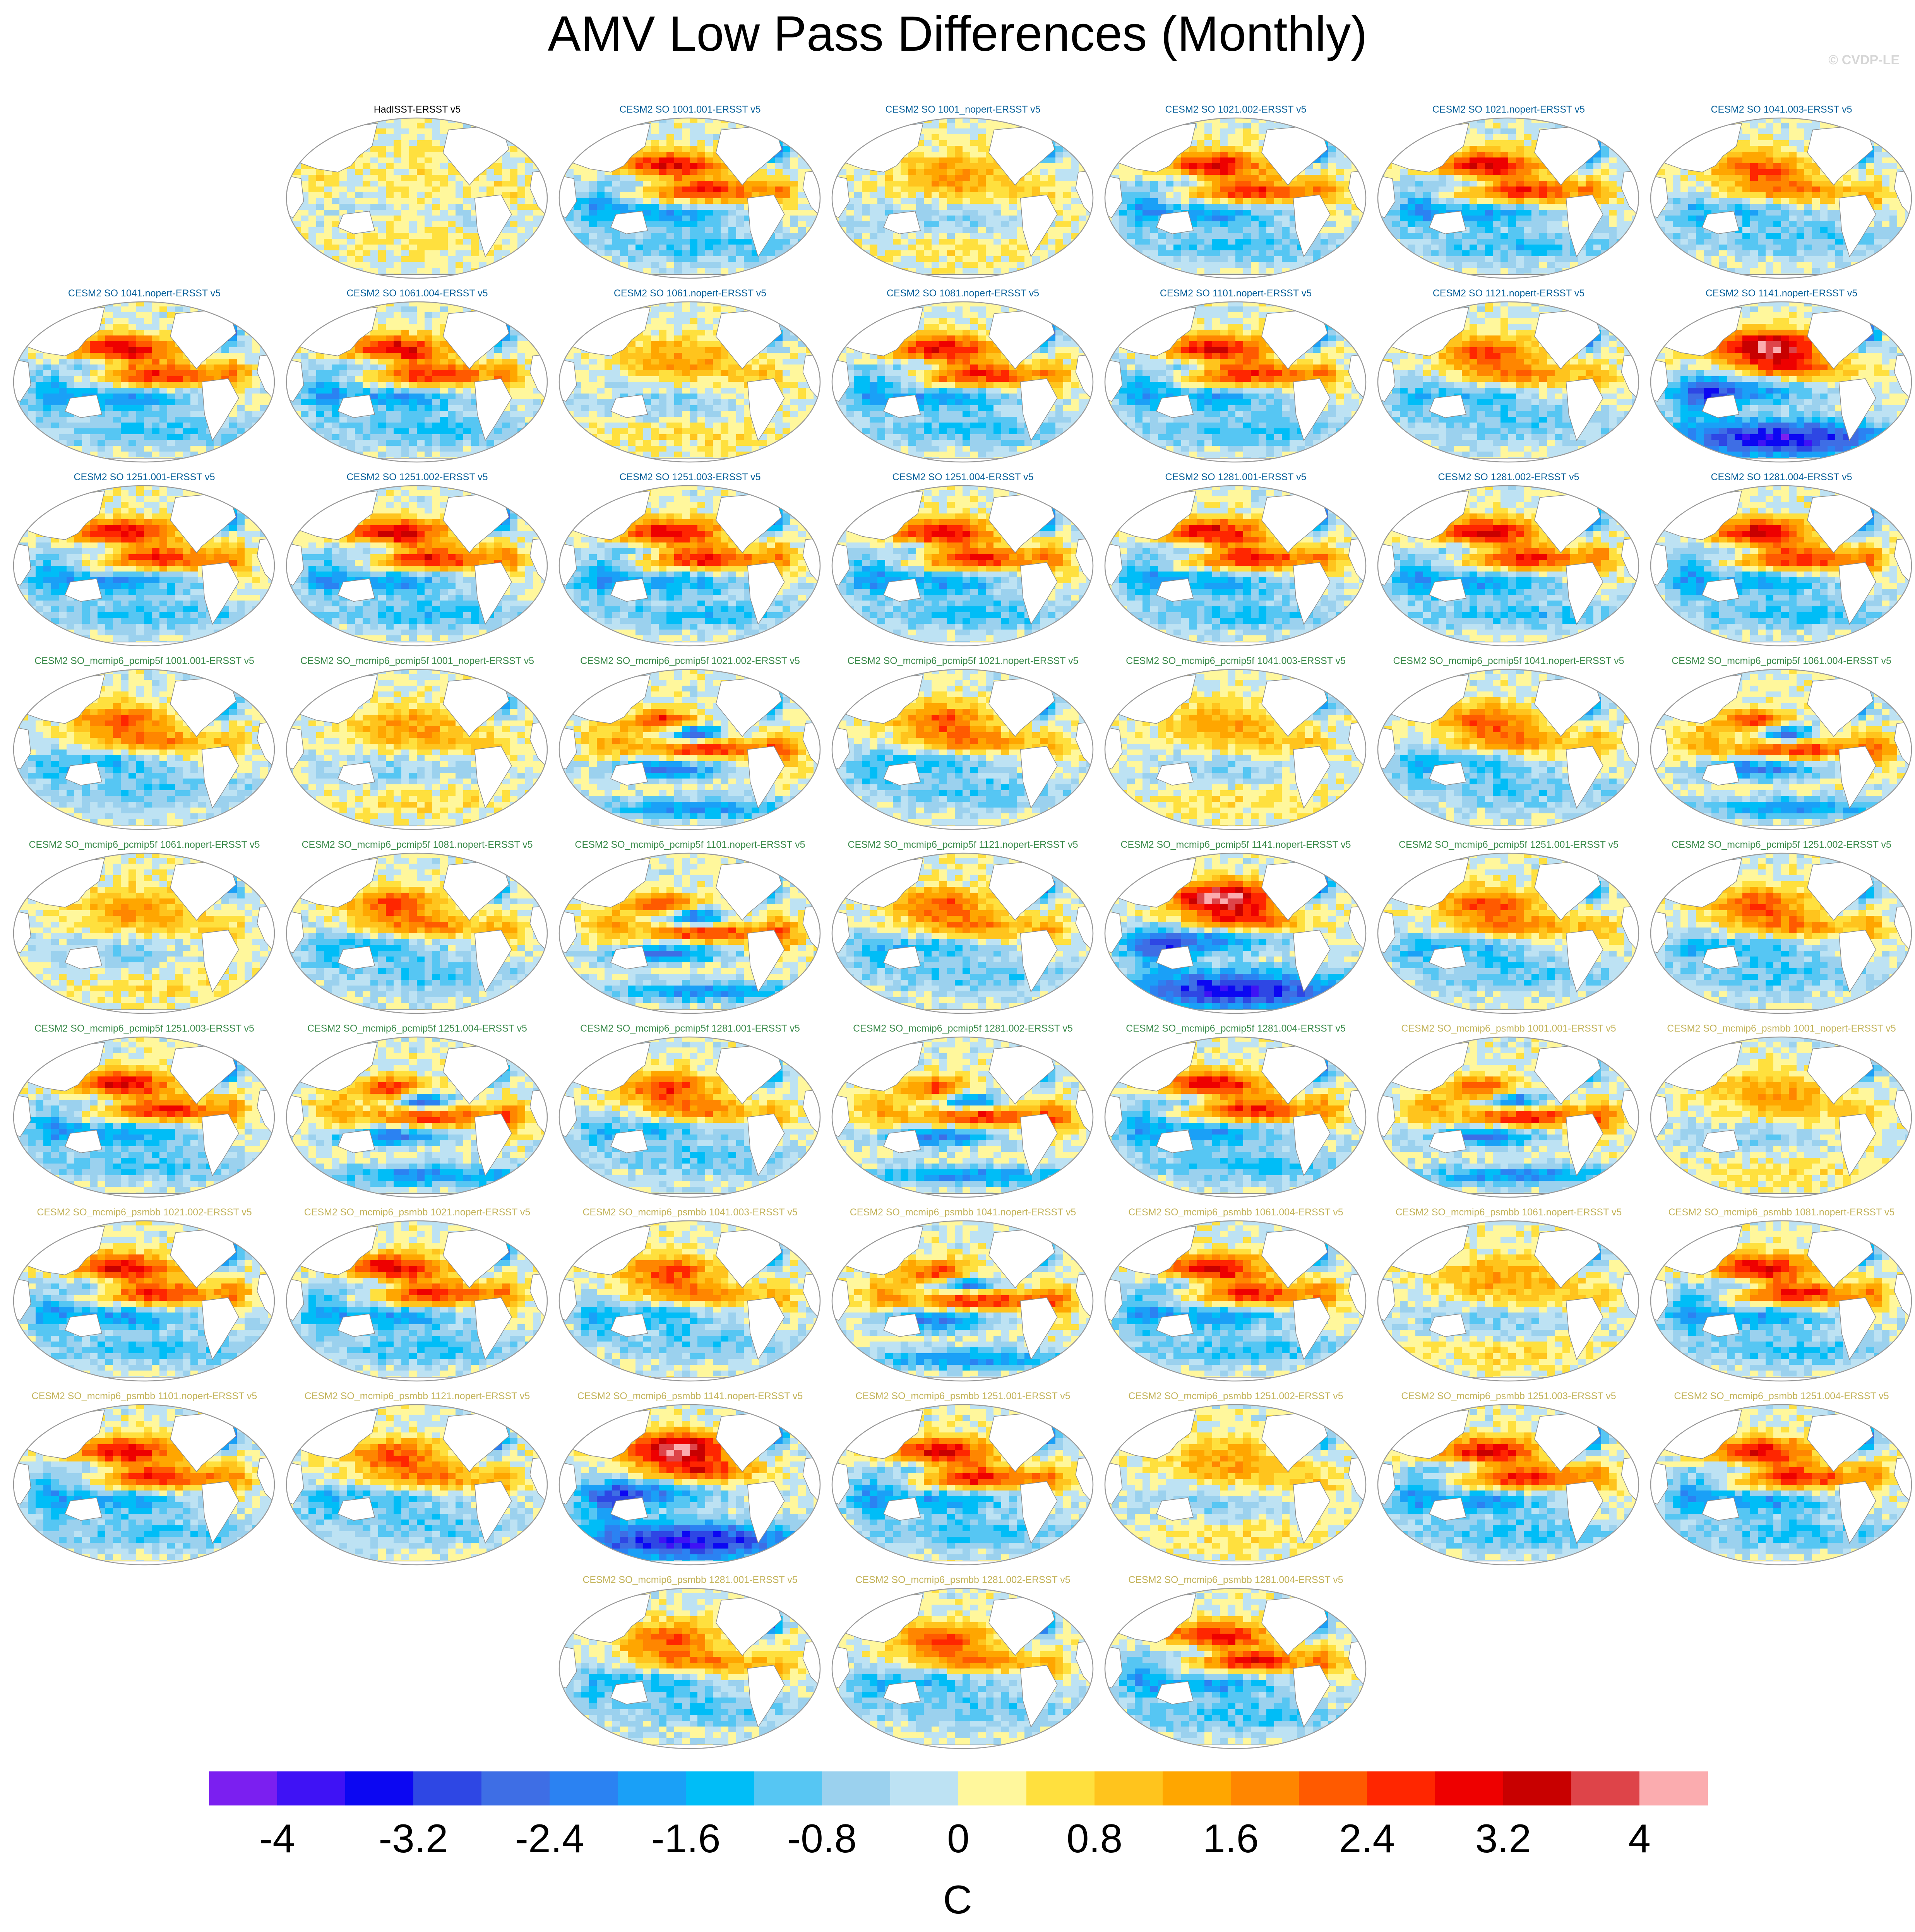 The image size is (1915, 1932). I want to click on map-panel: CESM2 SO_mcmip6_psmbb 1251.002-ERSST v5, so click(1235, 1481).